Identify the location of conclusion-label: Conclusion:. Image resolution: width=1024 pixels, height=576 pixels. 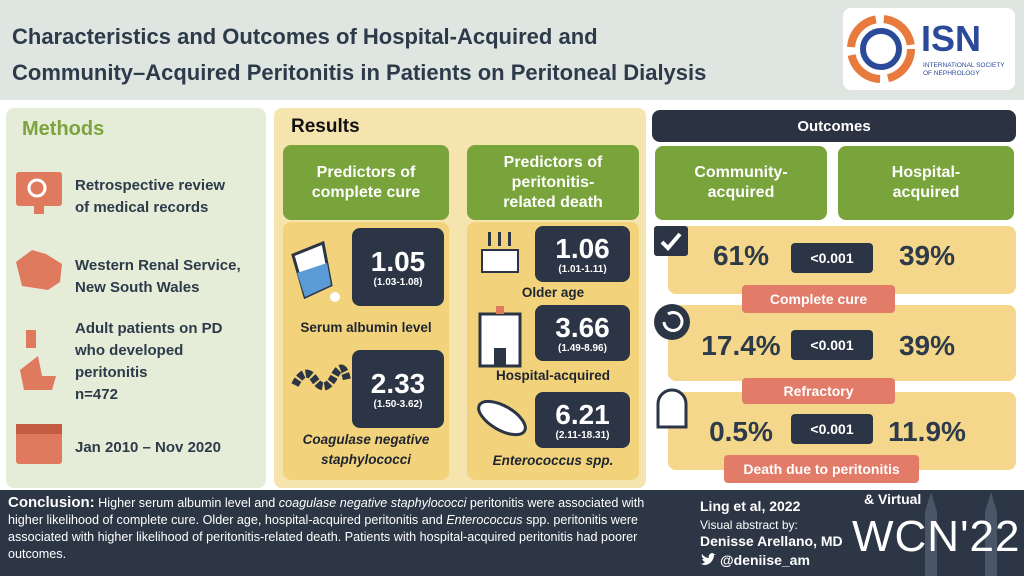
(51, 502).